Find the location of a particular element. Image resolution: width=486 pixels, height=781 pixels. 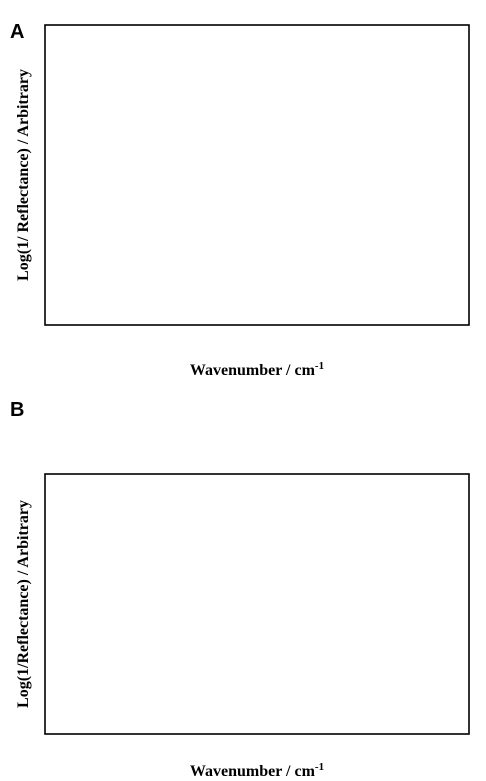

panel-b-x-axis-title: Wavenumber / cm-1 is located at coordinates (257, 770).